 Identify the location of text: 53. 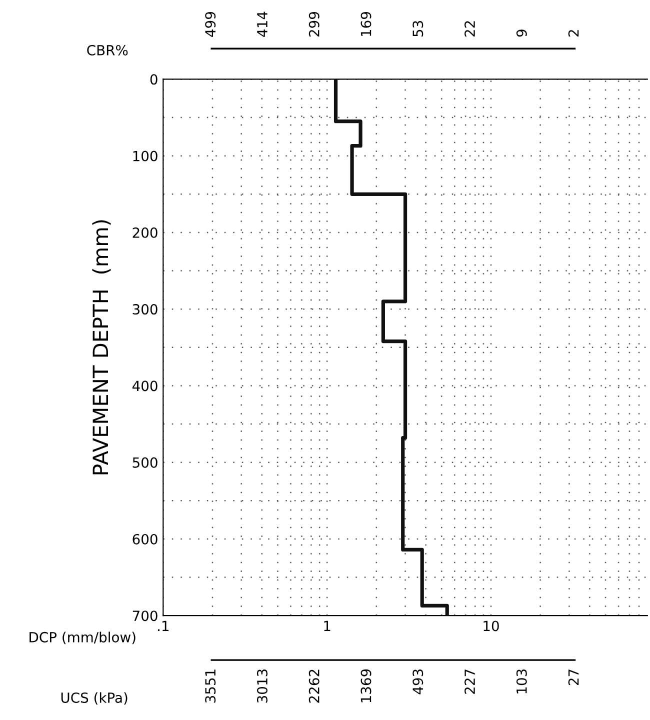
(418, 28).